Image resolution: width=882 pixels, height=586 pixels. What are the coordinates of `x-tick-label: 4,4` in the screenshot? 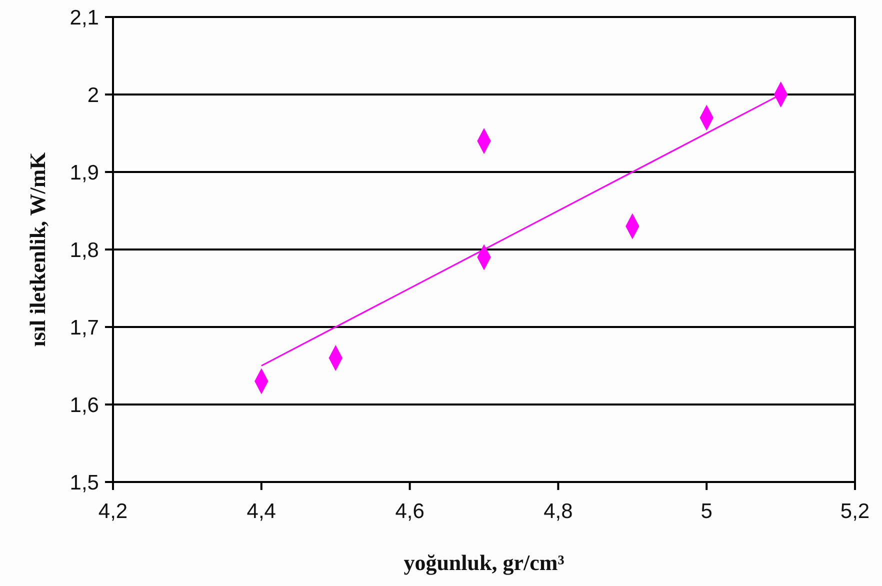 It's located at (261, 511).